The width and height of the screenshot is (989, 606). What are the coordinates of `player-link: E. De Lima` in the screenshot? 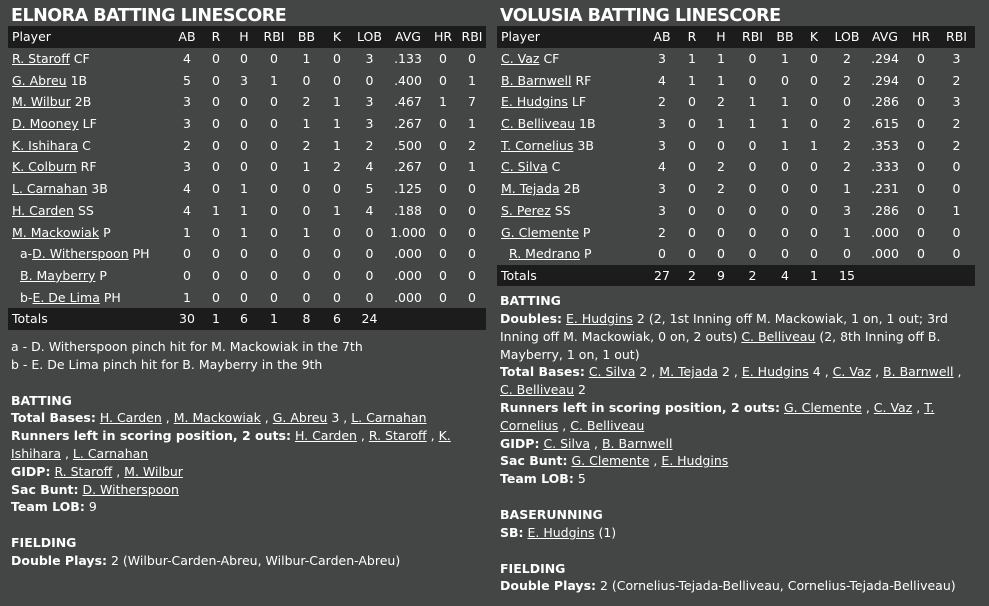 It's located at (66, 297).